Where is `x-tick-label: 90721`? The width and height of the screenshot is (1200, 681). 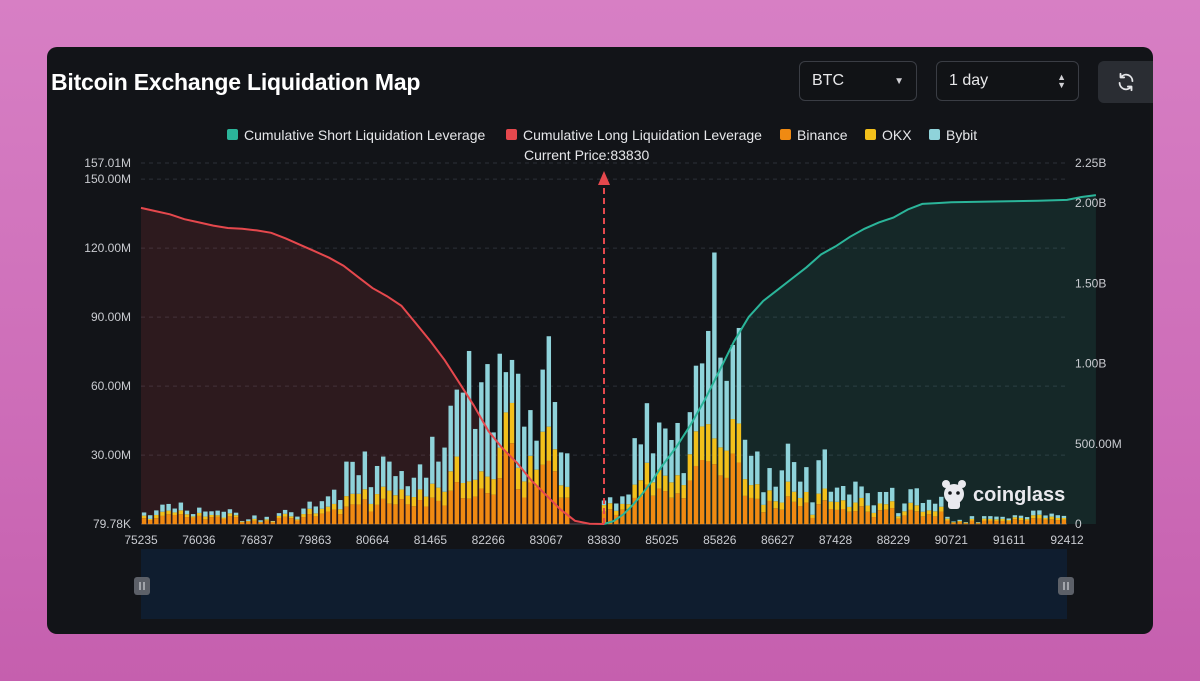 x-tick-label: 90721 is located at coordinates (952, 540).